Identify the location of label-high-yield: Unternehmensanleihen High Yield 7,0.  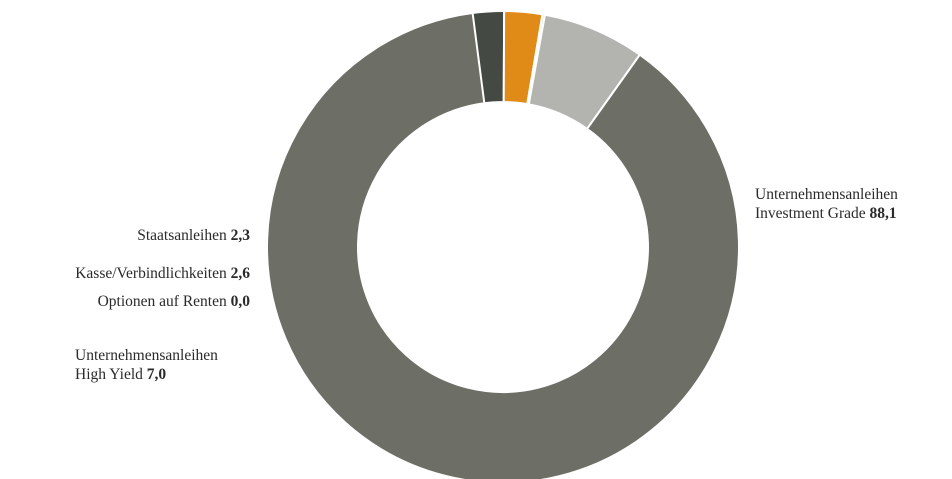
(146, 365).